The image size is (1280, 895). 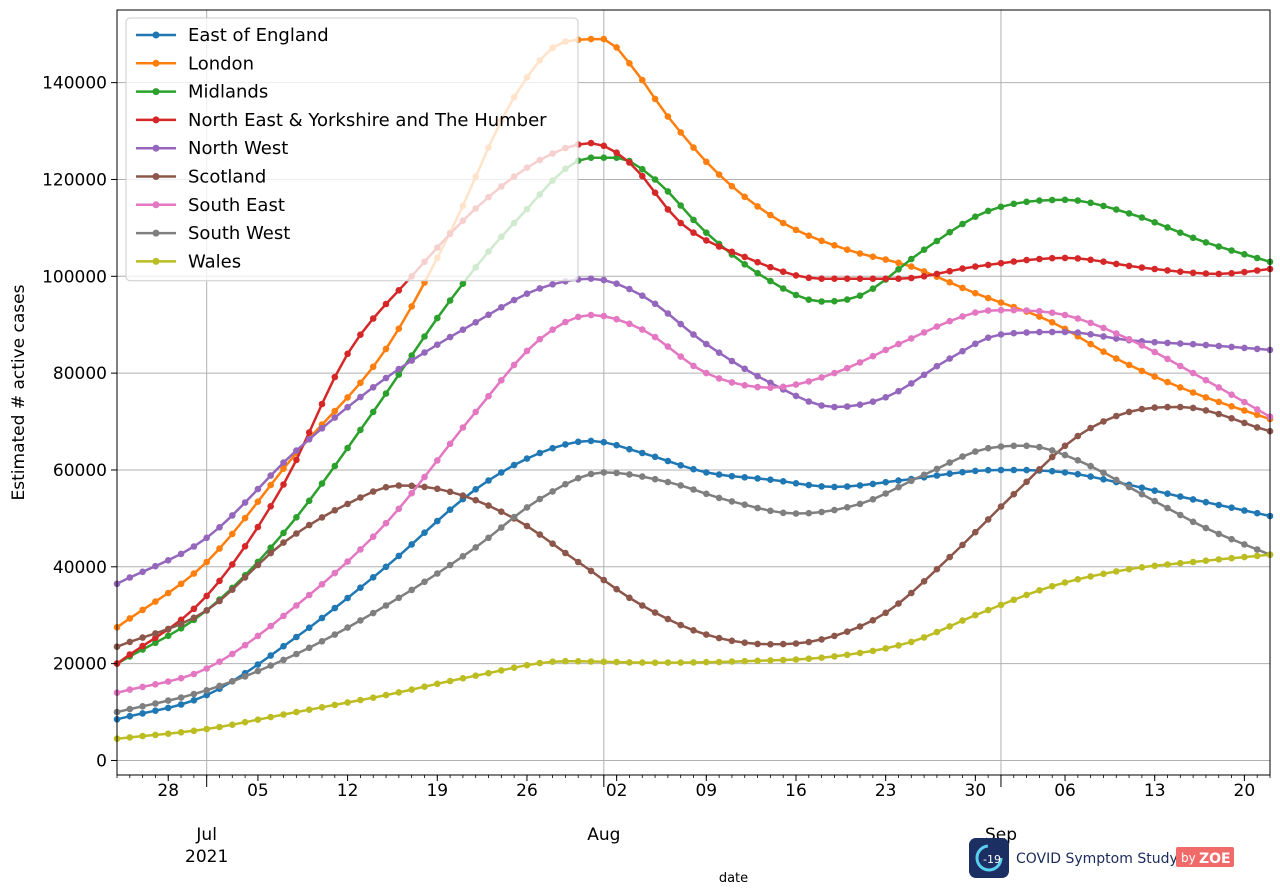 What do you see at coordinates (1101, 858) in the screenshot?
I see `covid-symptom-study-logo: -19 COVID Symptom Study by ZOE` at bounding box center [1101, 858].